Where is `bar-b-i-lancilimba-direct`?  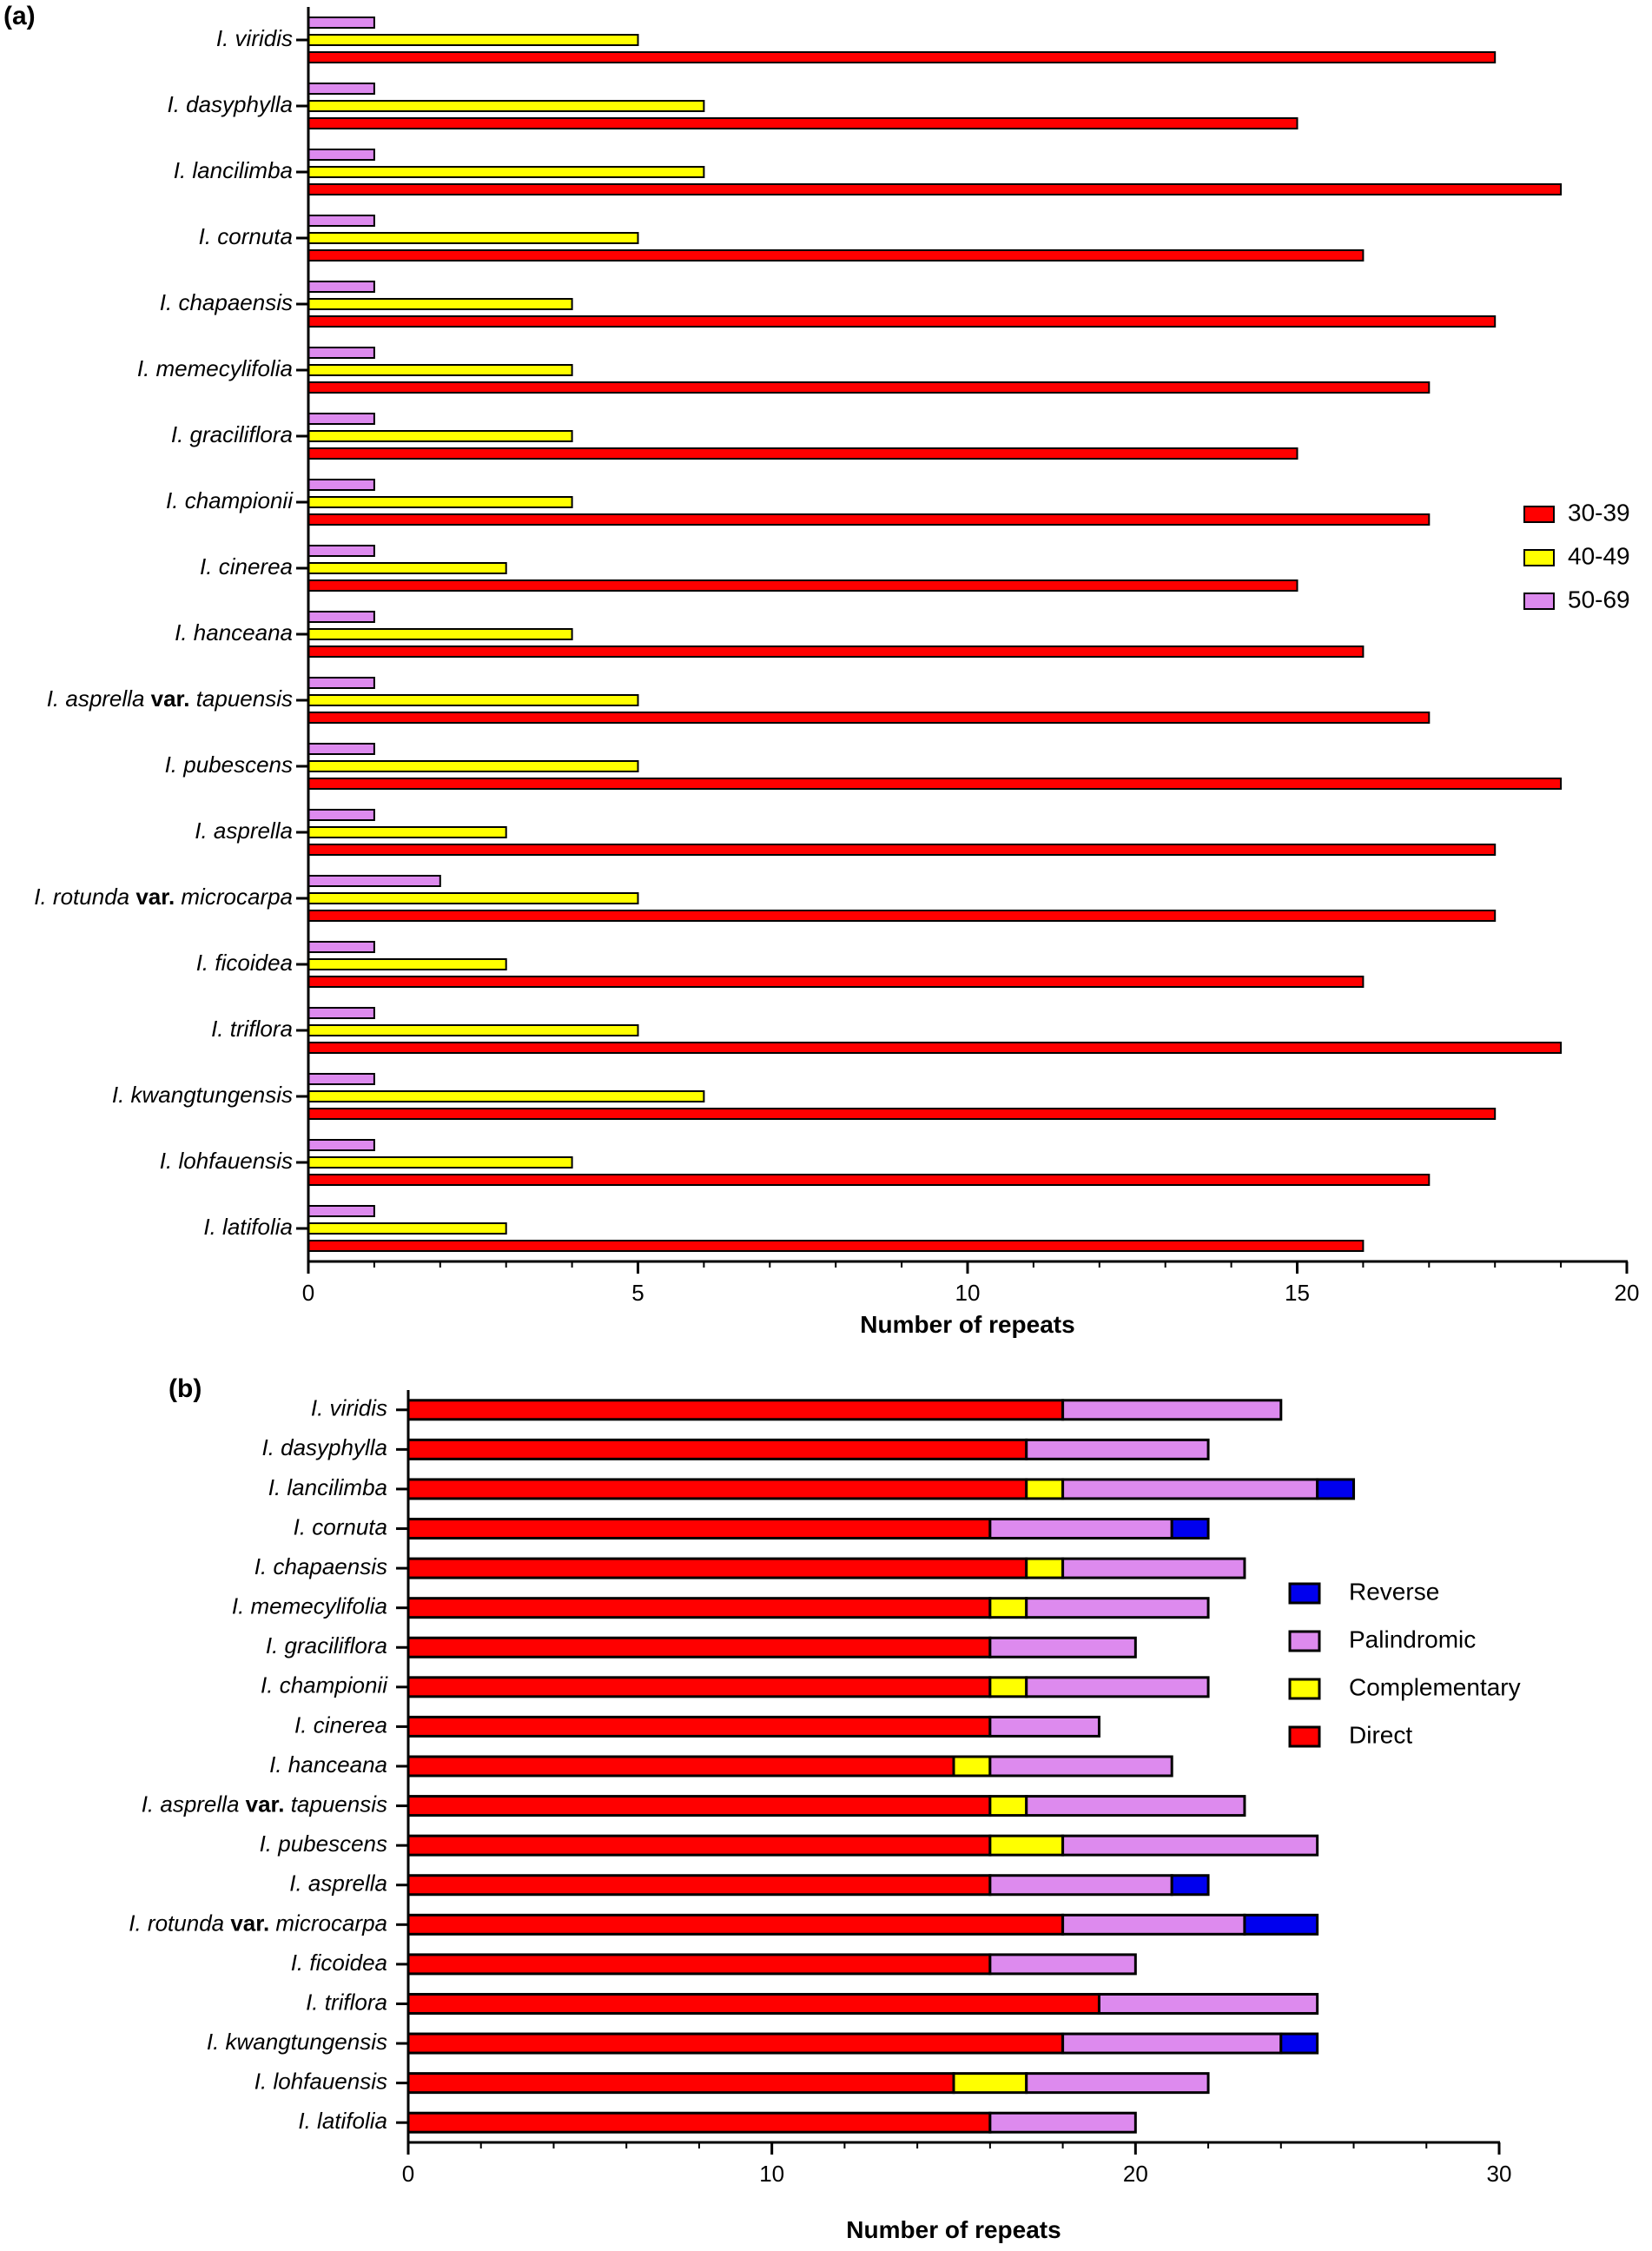
bar-b-i-lancilimba-direct is located at coordinates (717, 1489).